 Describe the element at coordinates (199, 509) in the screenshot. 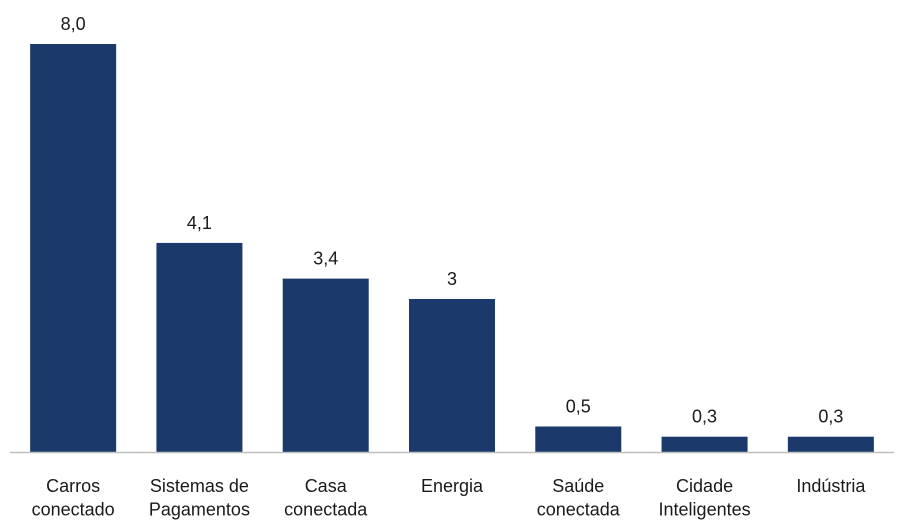

I see `category-label-1-line-1: Pagamentos` at that location.